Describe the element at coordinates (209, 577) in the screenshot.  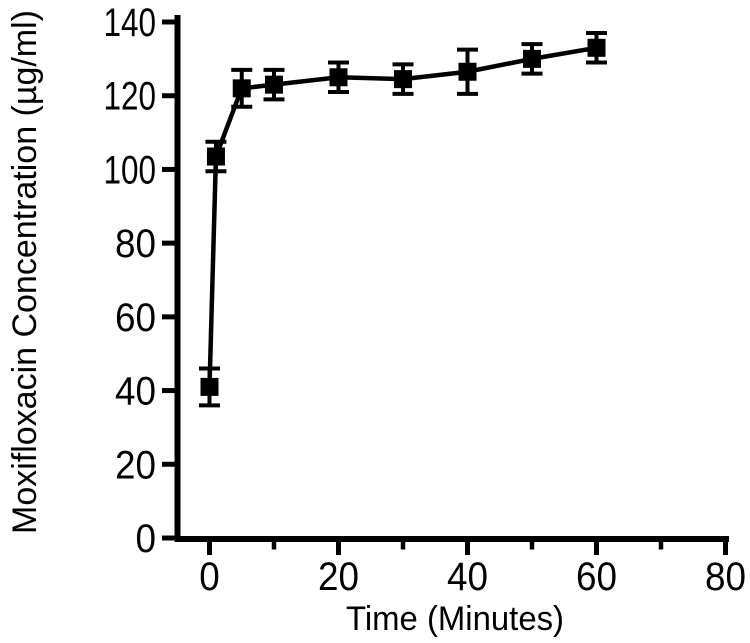
I see `x-tick-label: 0` at that location.